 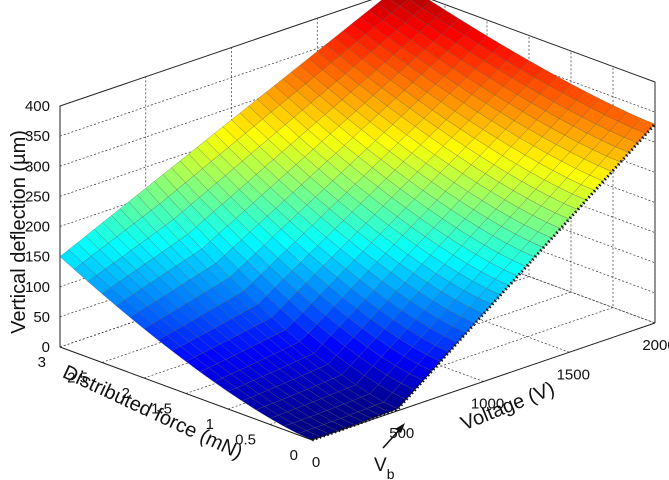 I want to click on surface-patch, so click(x=309, y=435).